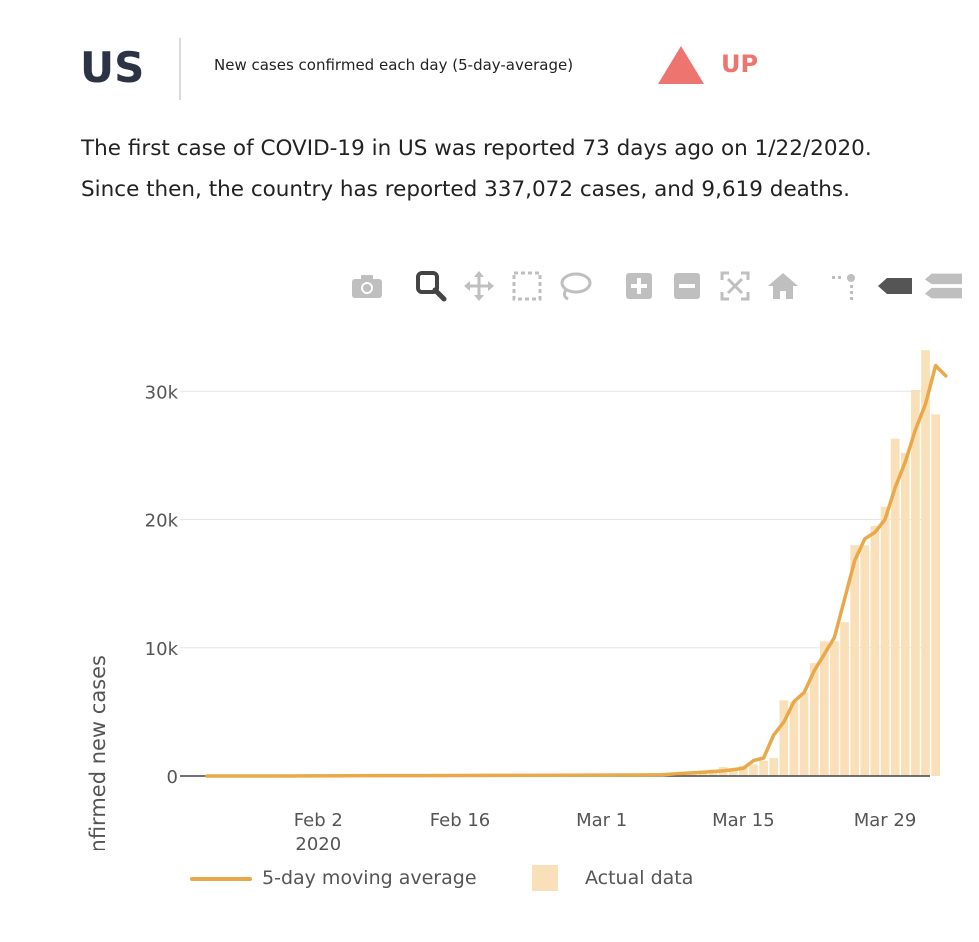  Describe the element at coordinates (162, 649) in the screenshot. I see `y-tick-label-1: 10k` at that location.